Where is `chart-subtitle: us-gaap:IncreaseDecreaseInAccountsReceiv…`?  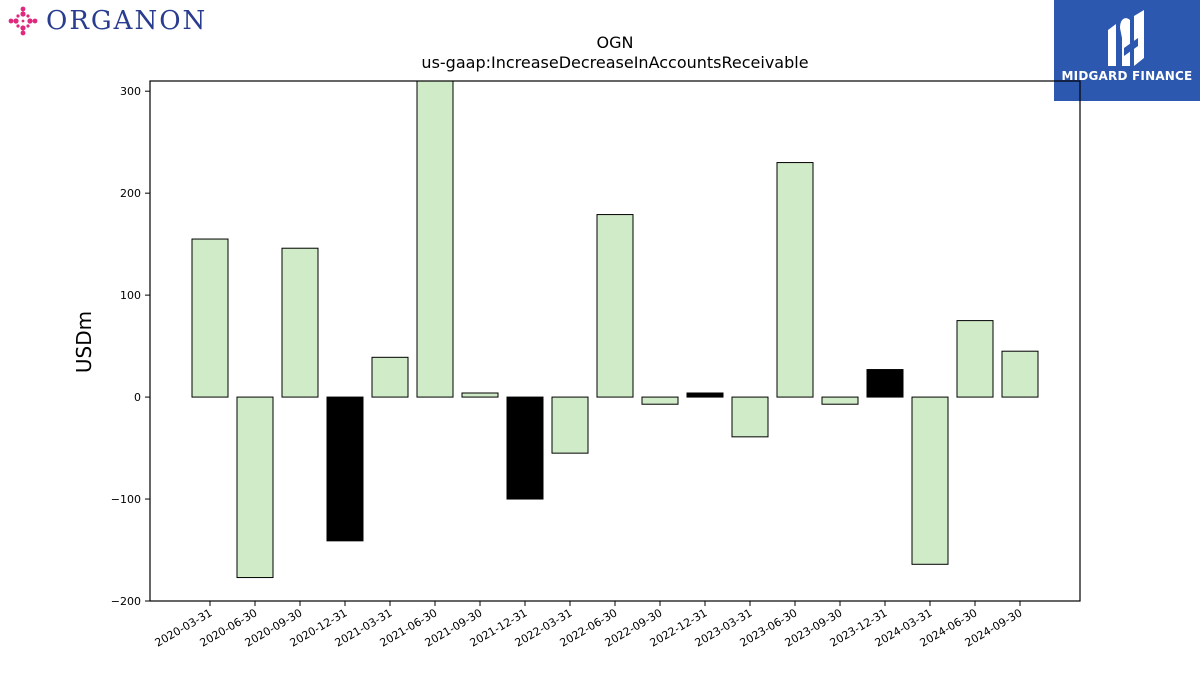
chart-subtitle: us-gaap:IncreaseDecreaseInAccountsReceiv… is located at coordinates (614, 62).